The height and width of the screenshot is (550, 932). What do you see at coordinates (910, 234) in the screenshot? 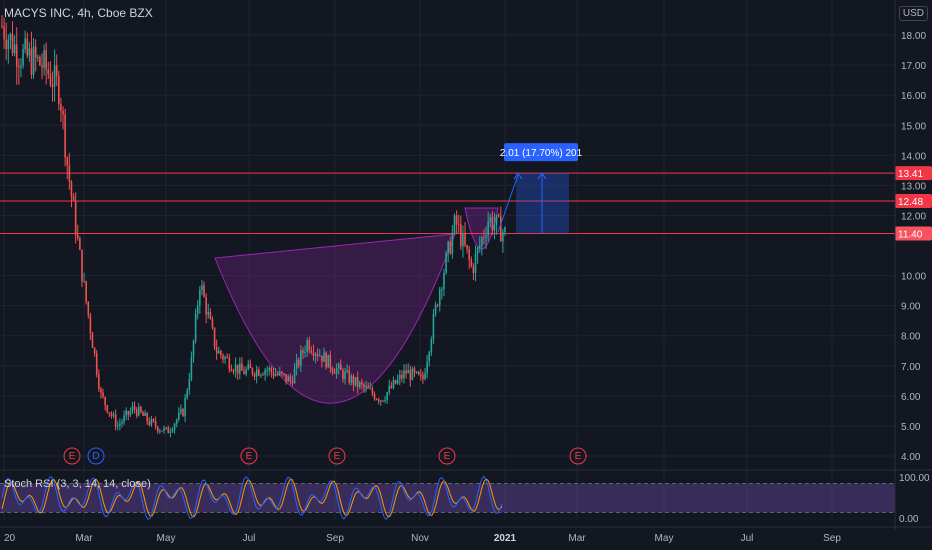
I see `level-tag-label-2: 11.40` at bounding box center [910, 234].